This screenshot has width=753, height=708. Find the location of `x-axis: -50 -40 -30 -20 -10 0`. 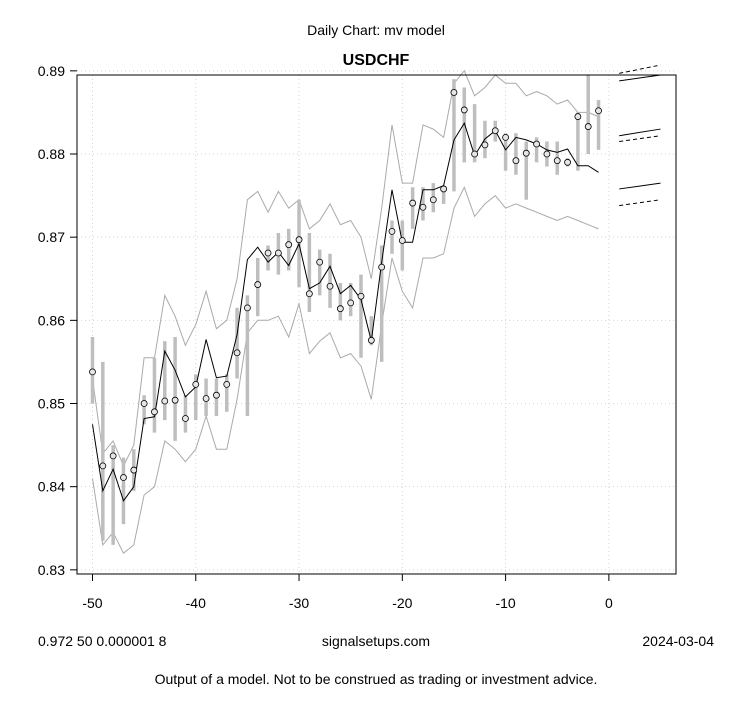

x-axis: -50 -40 -30 -20 -10 0 is located at coordinates (347, 592).